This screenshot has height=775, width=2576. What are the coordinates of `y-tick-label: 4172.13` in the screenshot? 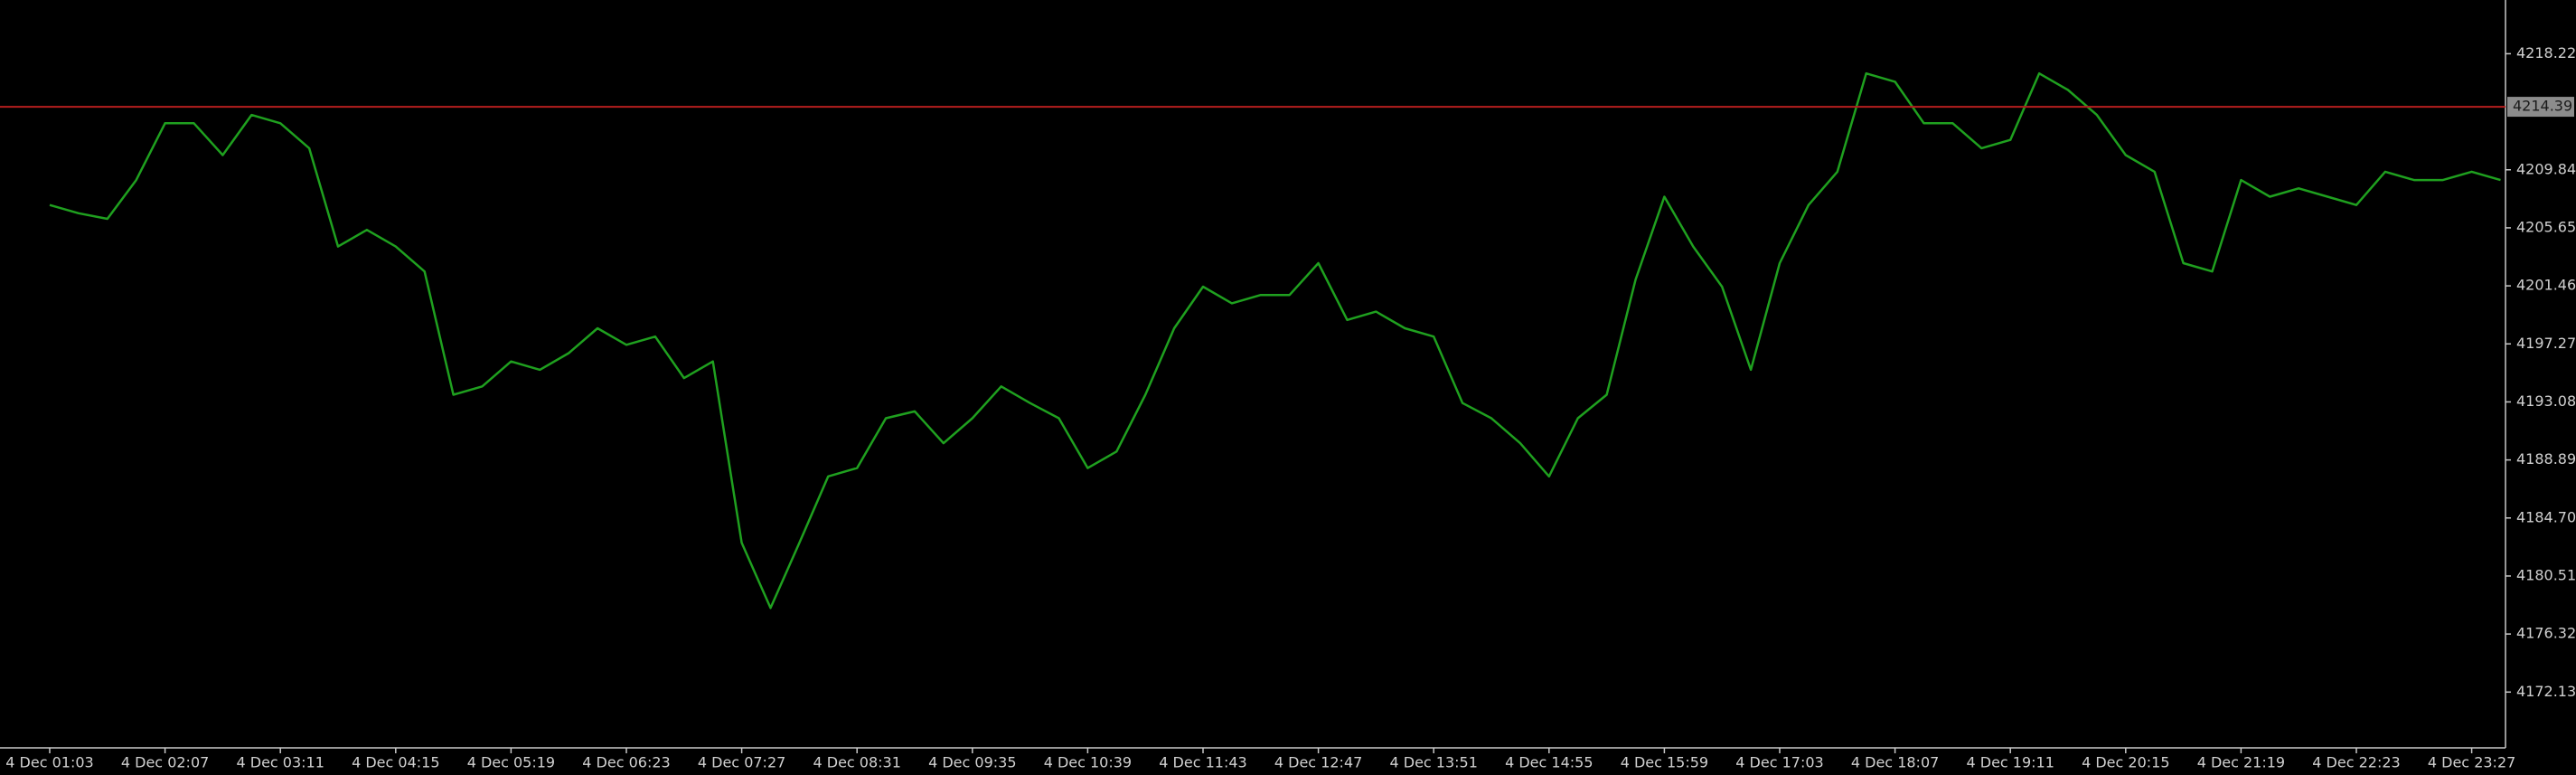 It's located at (2546, 691).